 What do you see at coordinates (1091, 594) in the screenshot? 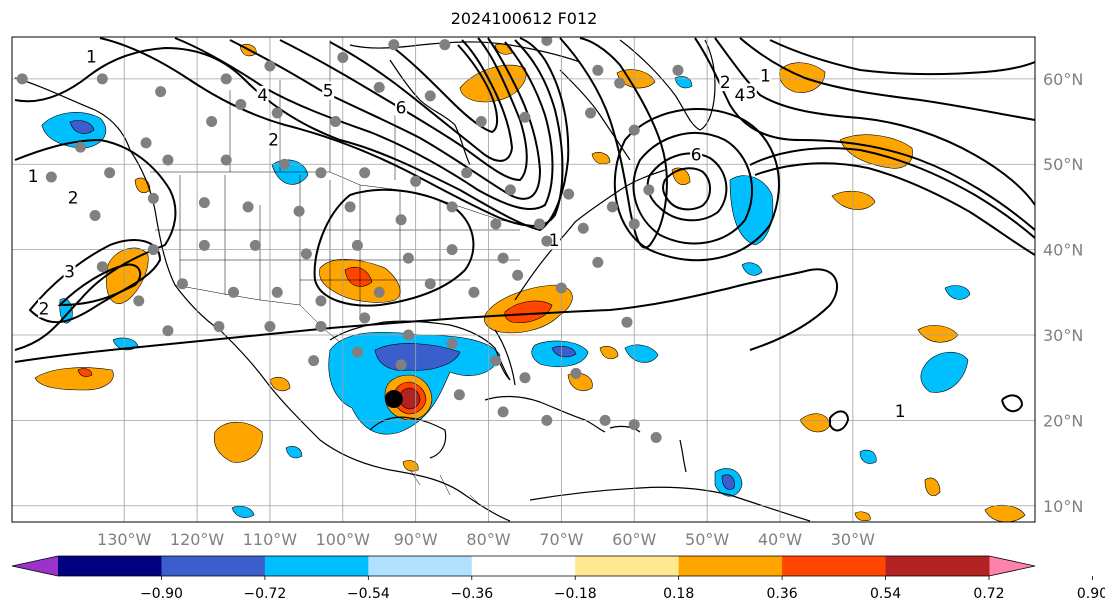
I see `colorbar-label: 0.90` at bounding box center [1091, 594].